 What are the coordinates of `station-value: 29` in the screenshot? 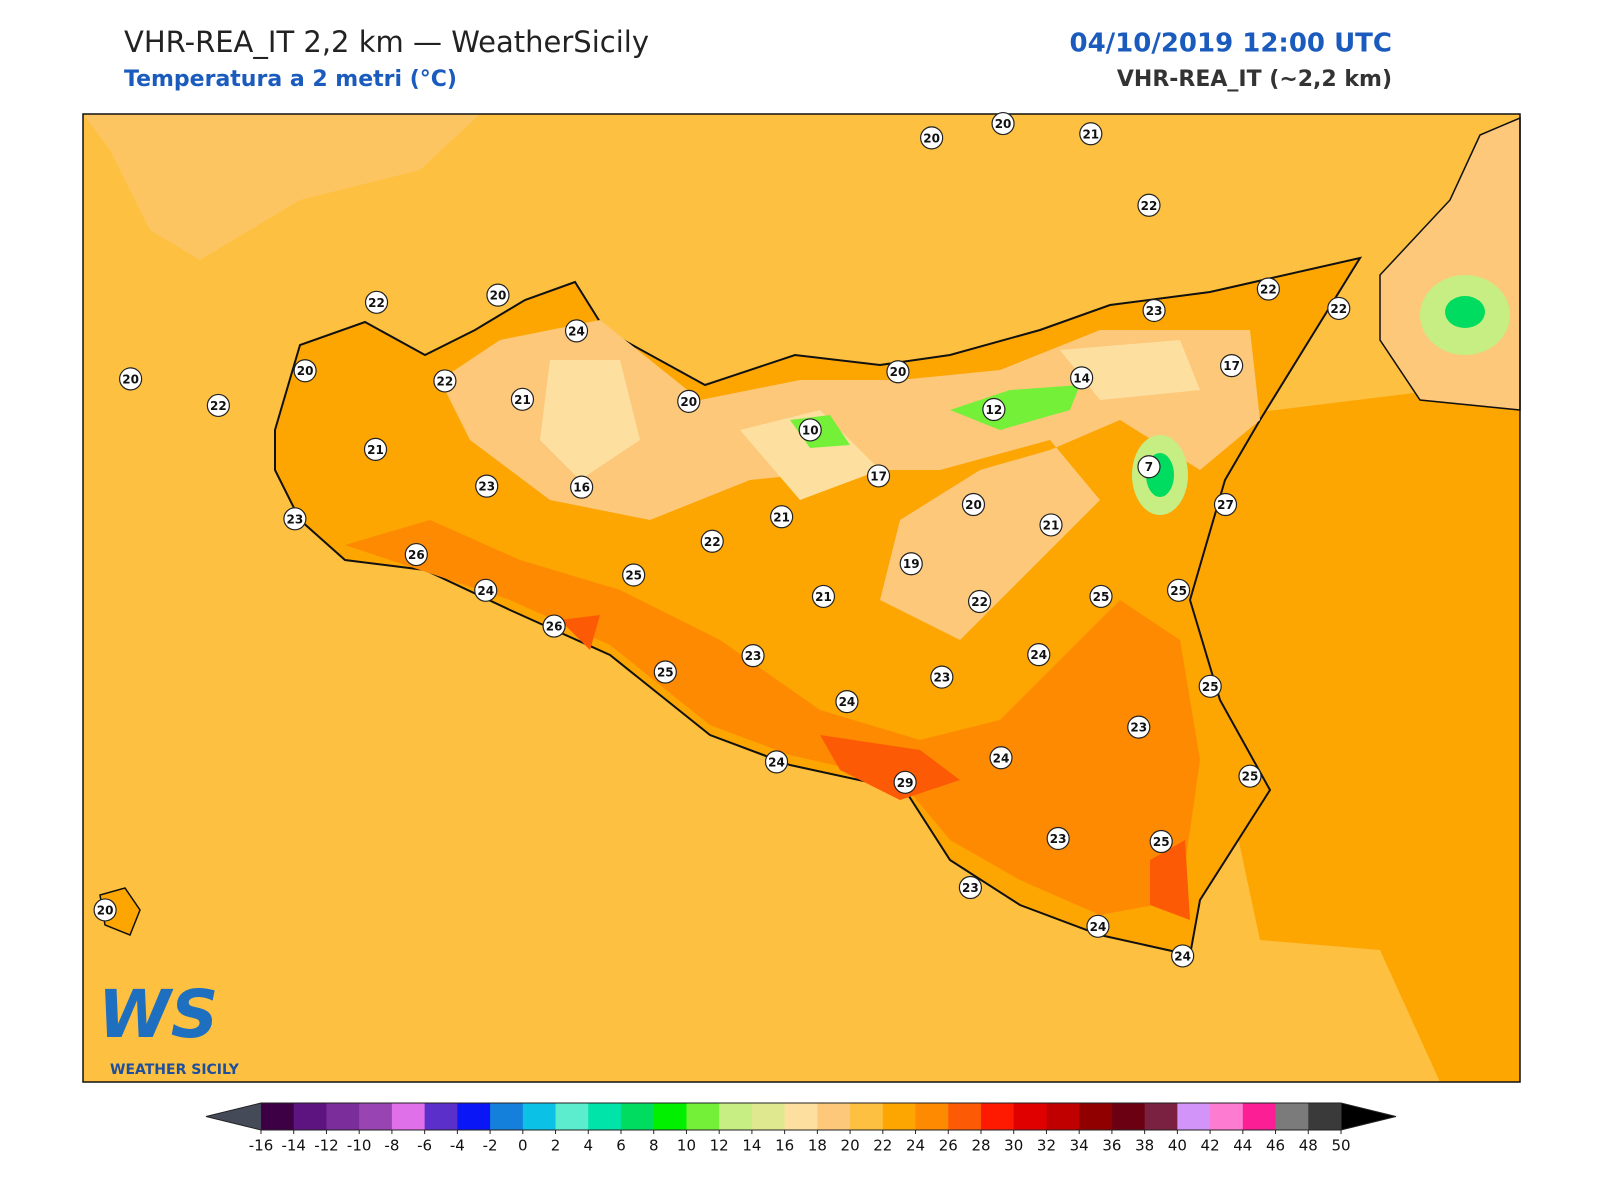 It's located at (905, 783).